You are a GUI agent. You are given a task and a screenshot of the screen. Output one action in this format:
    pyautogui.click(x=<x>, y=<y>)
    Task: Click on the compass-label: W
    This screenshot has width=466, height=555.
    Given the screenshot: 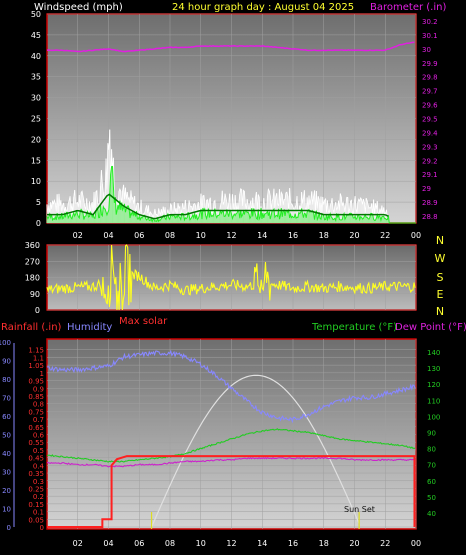 What is the action you would take?
    pyautogui.click(x=440, y=258)
    